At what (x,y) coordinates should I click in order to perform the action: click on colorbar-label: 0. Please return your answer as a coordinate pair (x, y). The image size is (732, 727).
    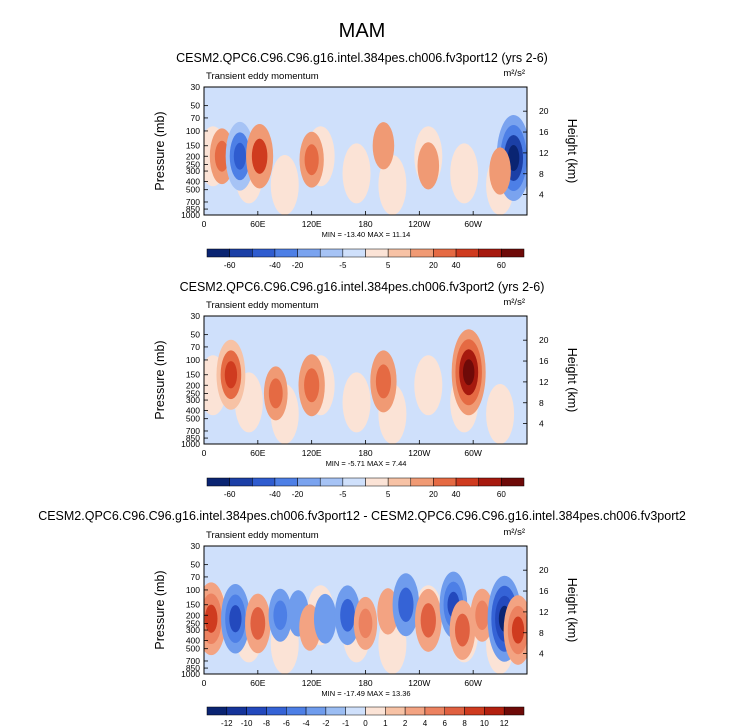
    Looking at the image, I should click on (365, 723).